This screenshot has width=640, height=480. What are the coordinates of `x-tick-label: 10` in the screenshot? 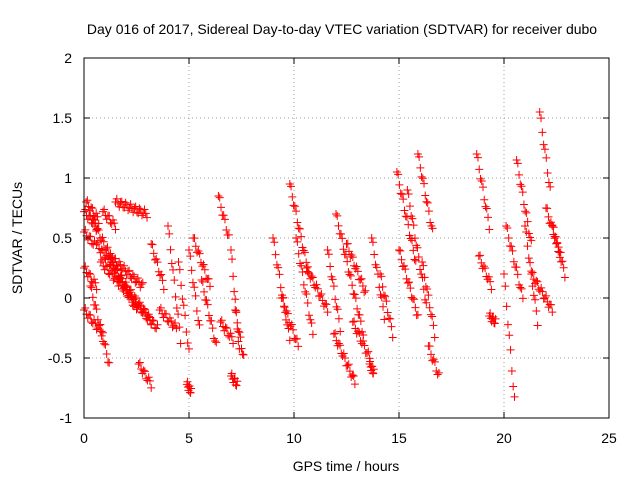 It's located at (294, 438).